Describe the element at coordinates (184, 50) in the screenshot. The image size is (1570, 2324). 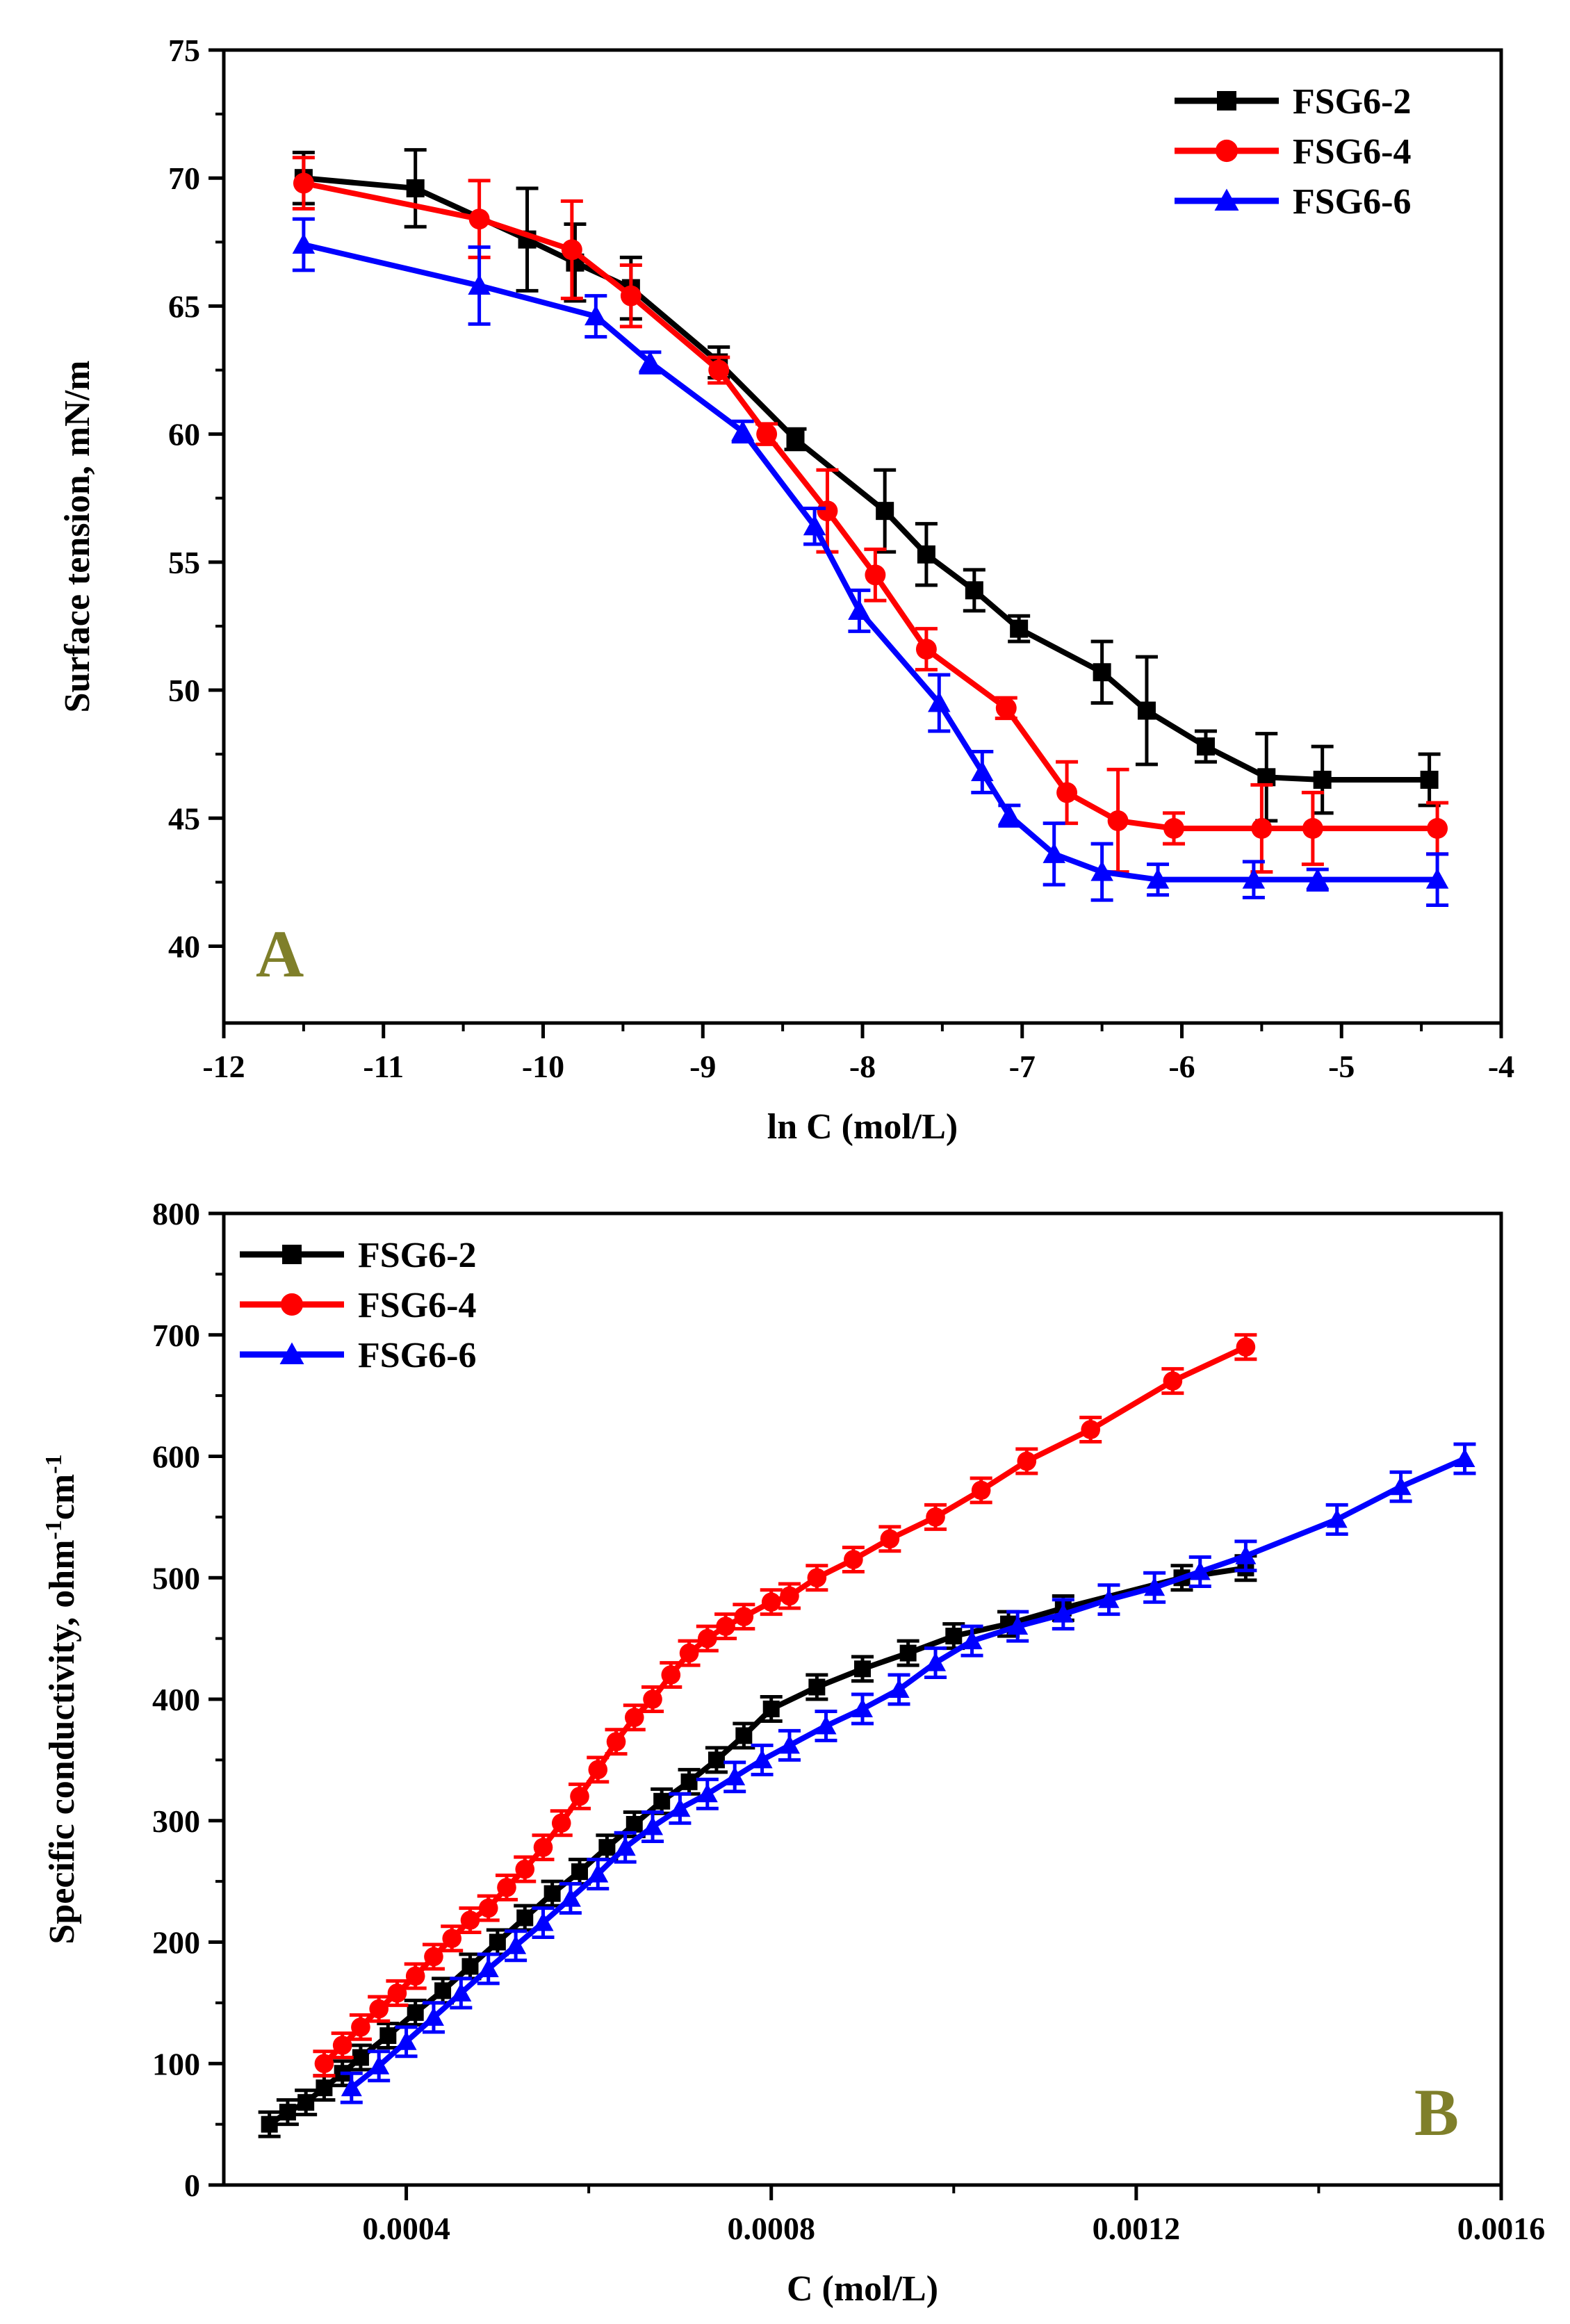
I see `panel-a-y-tick-label: 75` at that location.